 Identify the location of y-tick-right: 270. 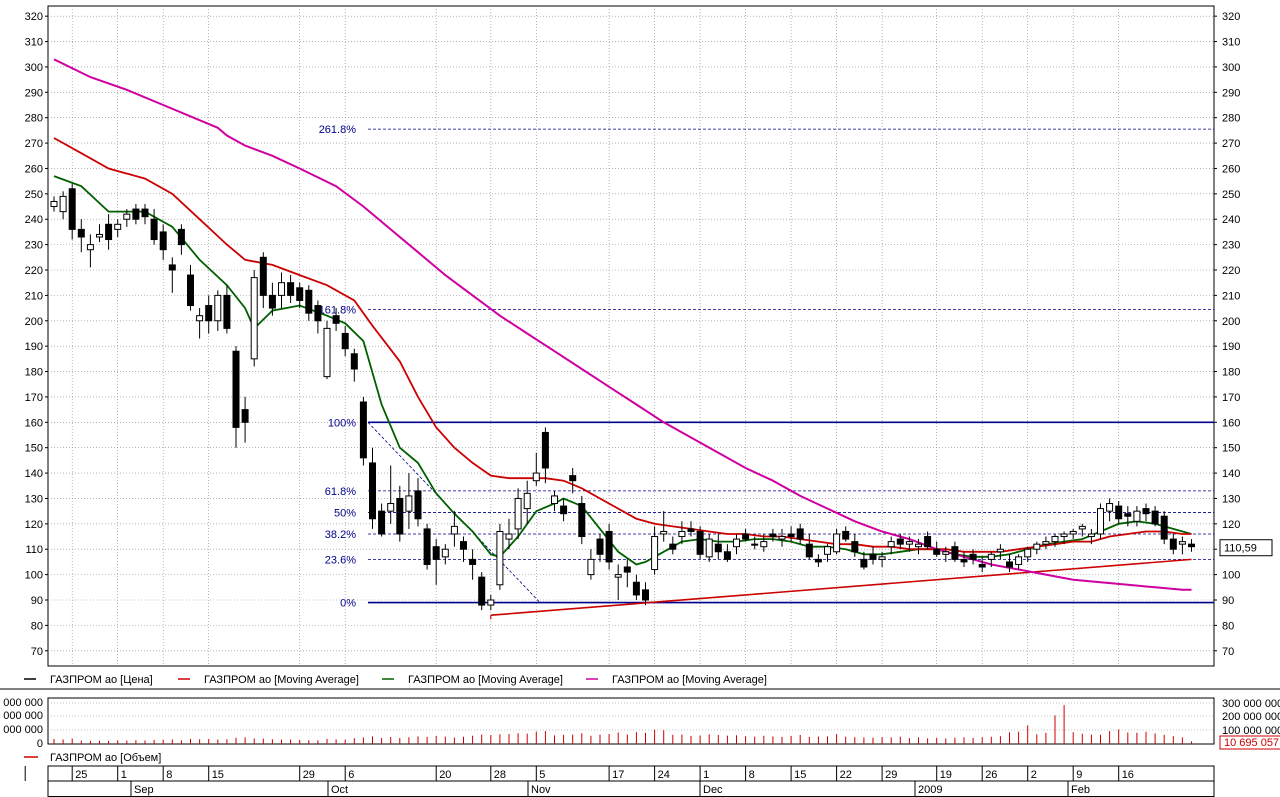
(1231, 144).